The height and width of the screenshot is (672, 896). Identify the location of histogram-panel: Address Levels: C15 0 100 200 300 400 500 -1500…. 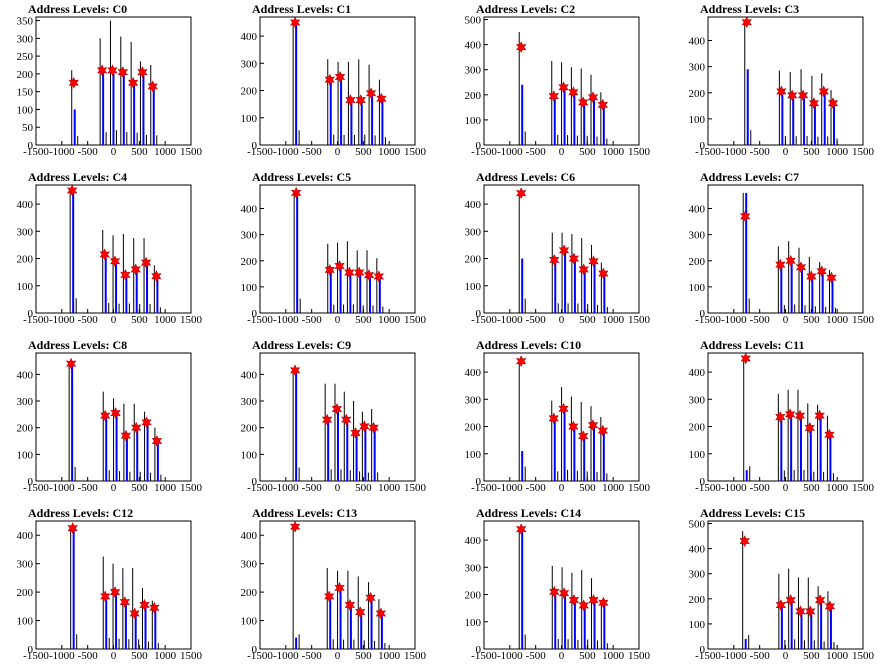
(782, 584).